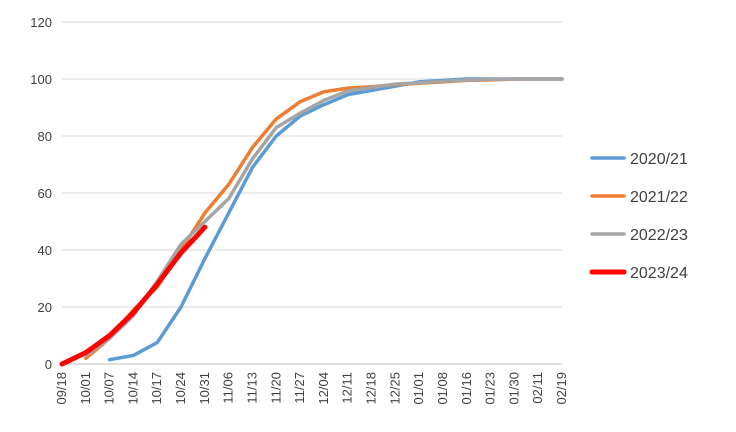 This screenshot has width=736, height=432. Describe the element at coordinates (48, 364) in the screenshot. I see `y-tick-label: 0` at that location.